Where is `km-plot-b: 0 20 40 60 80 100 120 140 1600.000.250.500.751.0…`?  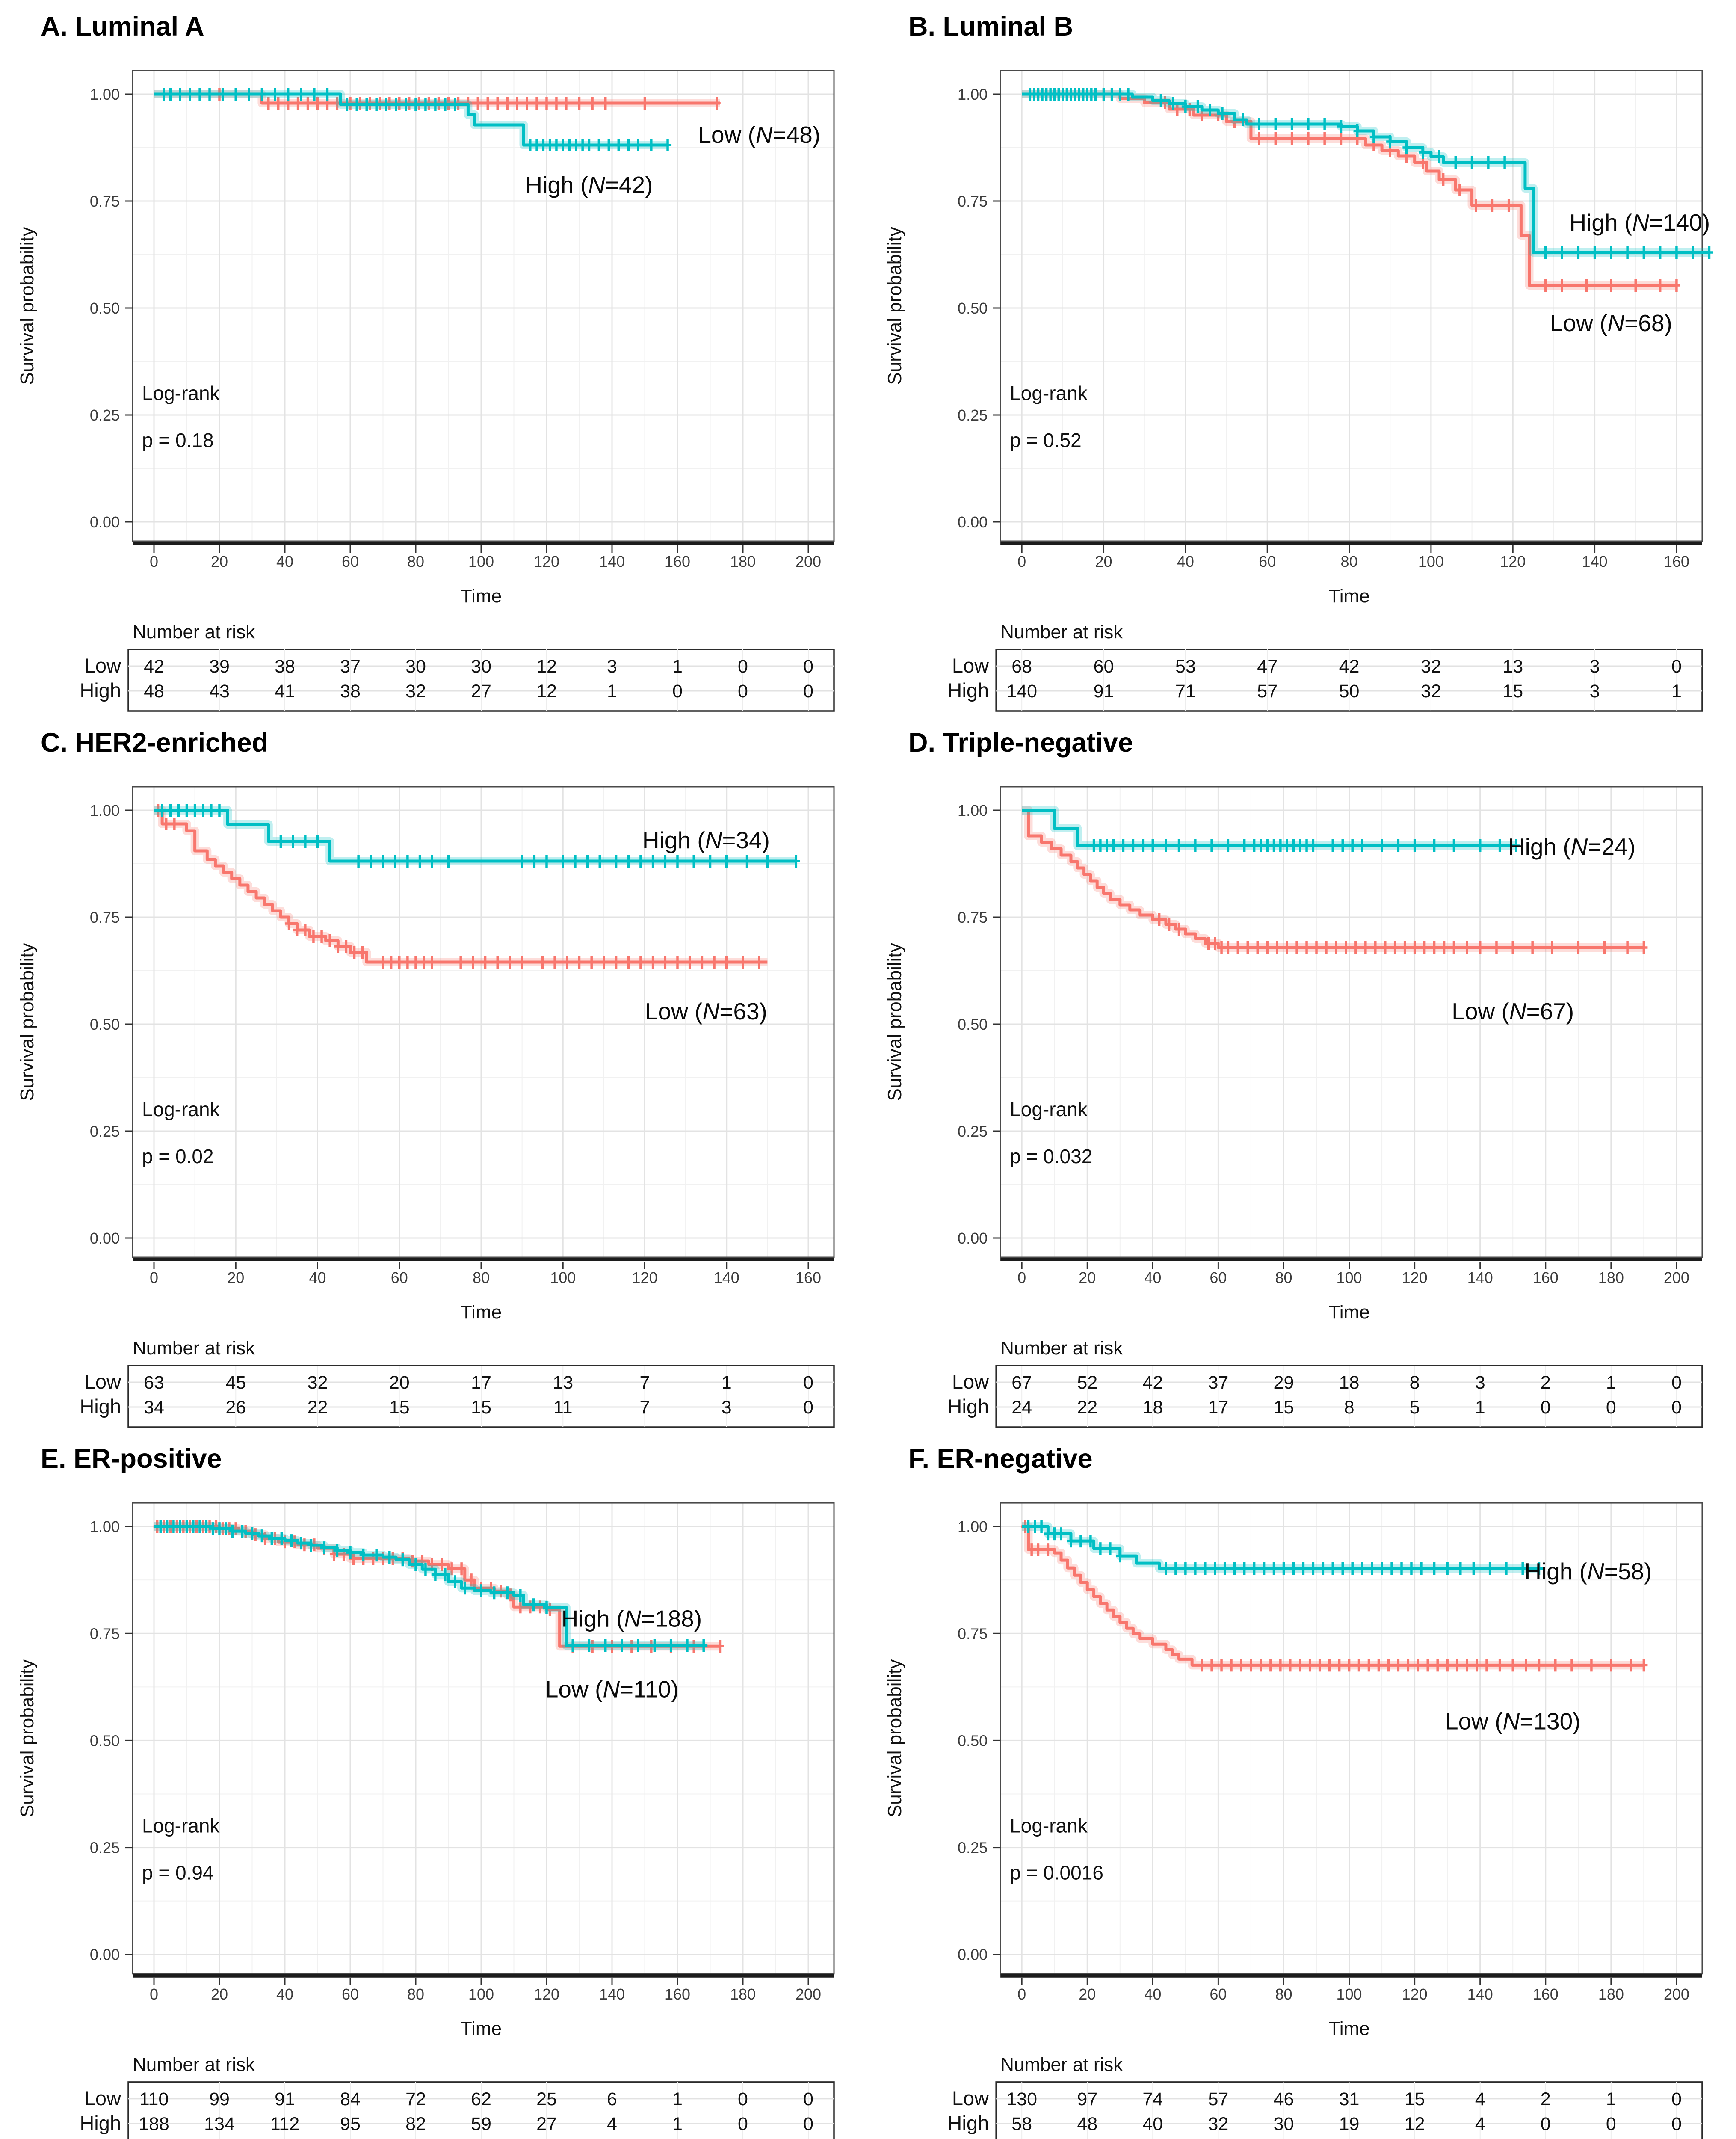
km-plot-b: 0 20 40 60 80 100 120 140 1600.000.250.500.751.0… is located at coordinates (1299, 391).